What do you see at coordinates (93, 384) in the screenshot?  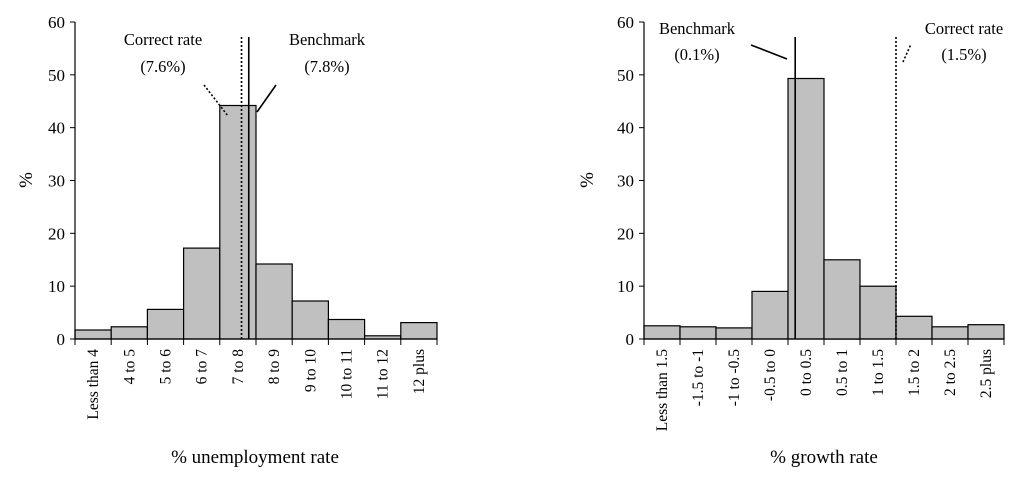 I see `x-tick-label-1: Less than 4` at bounding box center [93, 384].